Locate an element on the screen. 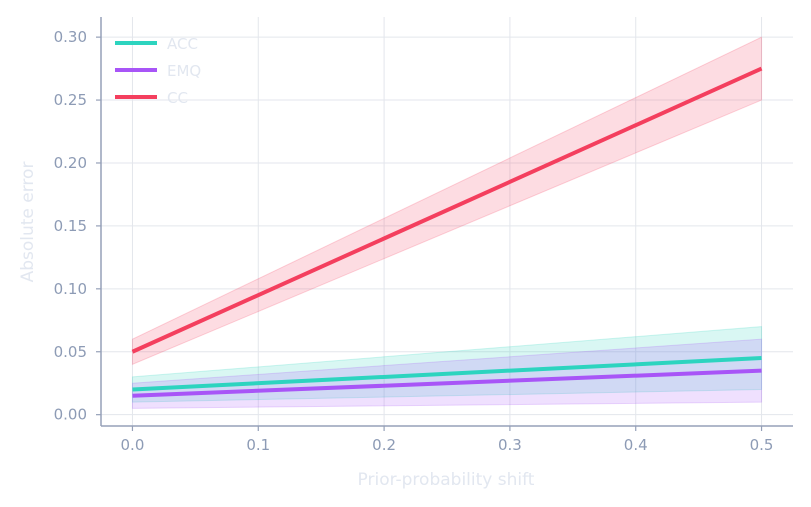 This screenshot has width=811, height=507. x-tick-label-1: 0.1 is located at coordinates (258, 445).